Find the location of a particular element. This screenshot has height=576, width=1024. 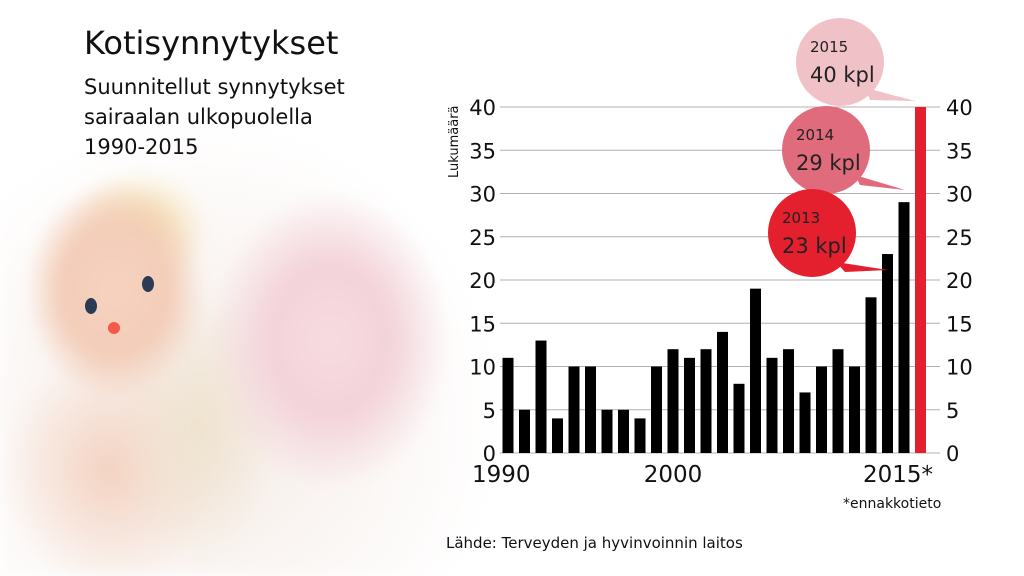

bar-1997 is located at coordinates (623, 431).